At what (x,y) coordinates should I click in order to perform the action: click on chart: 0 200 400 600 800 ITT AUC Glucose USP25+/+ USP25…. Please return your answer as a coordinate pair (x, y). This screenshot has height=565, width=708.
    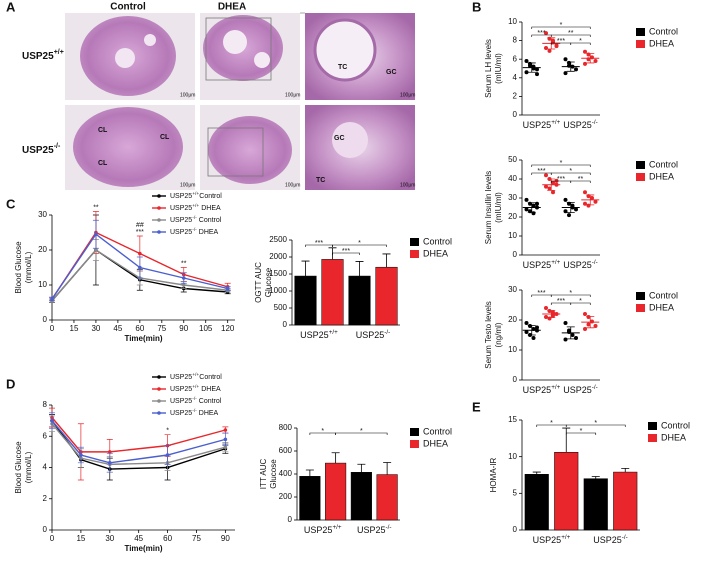
    Looking at the image, I should click on (355, 479).